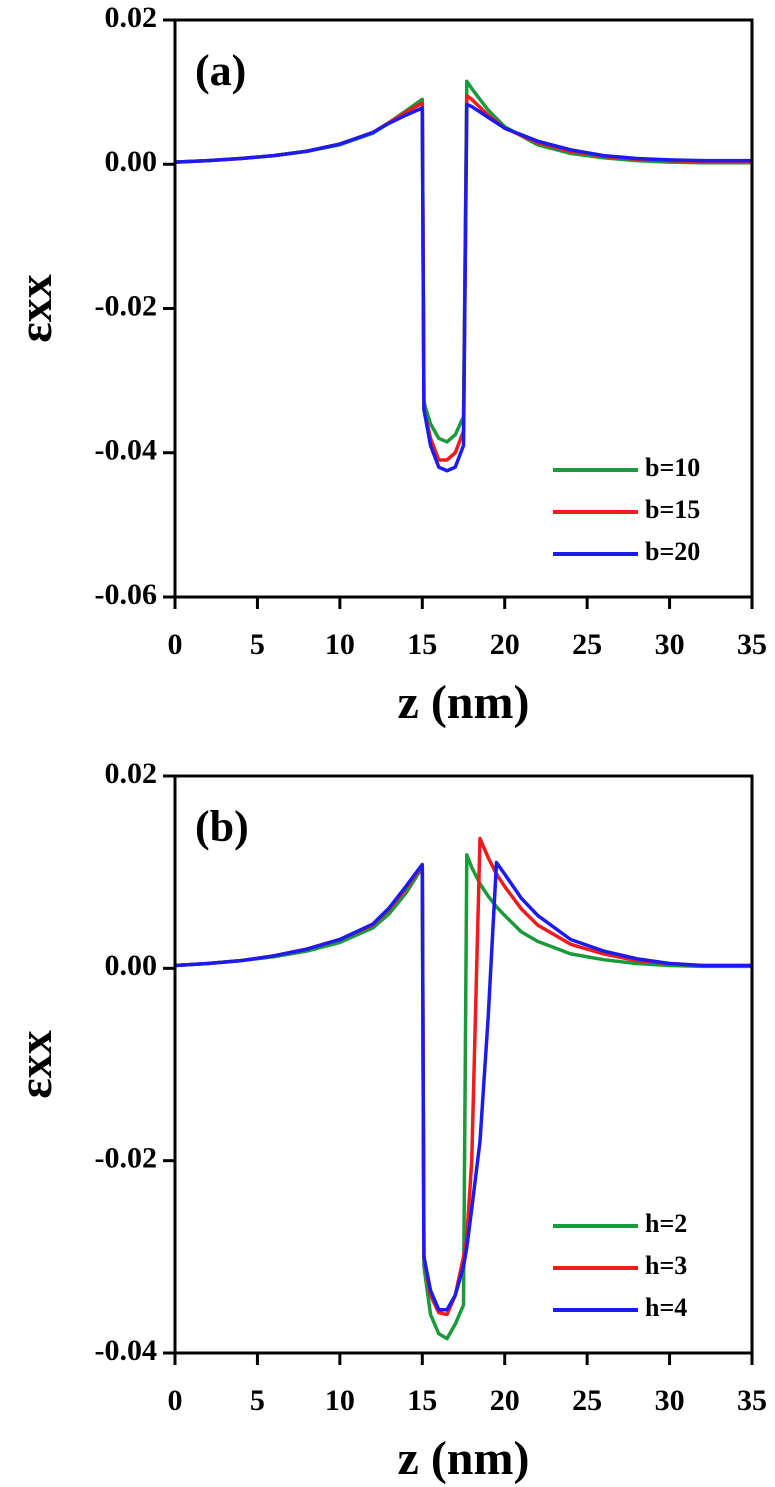  Describe the element at coordinates (672, 509) in the screenshot. I see `legend-label: b=15` at that location.